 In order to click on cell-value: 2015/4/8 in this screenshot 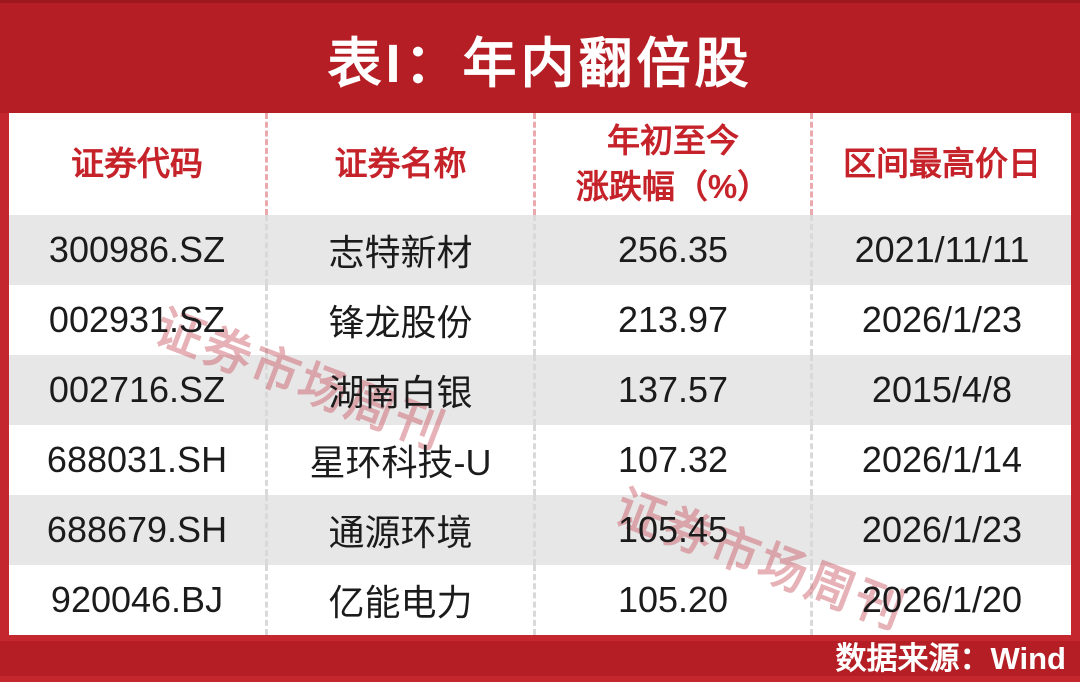, I will do `click(942, 389)`.